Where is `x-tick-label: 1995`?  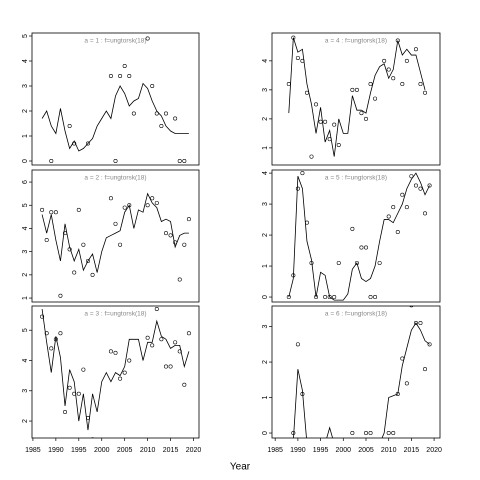 x-tick-label: 1995 is located at coordinates (79, 450).